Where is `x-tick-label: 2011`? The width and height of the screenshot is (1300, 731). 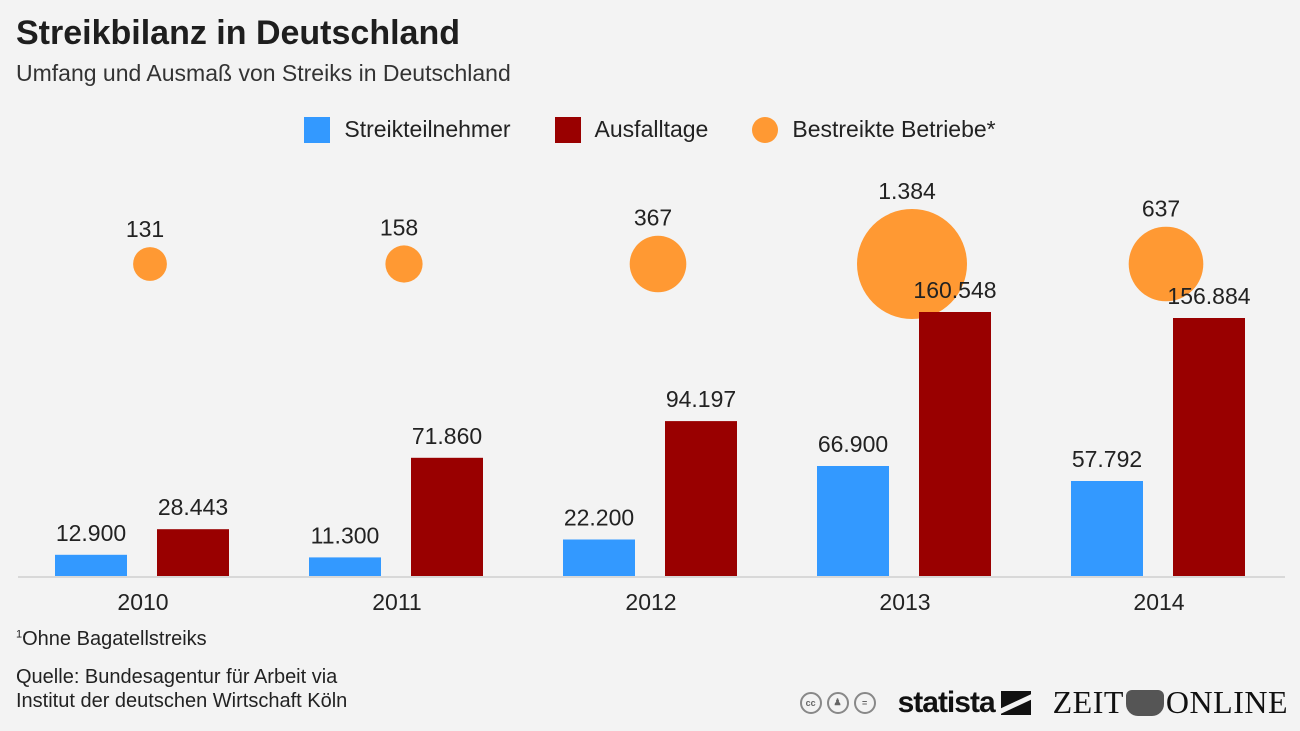
x-tick-label: 2011 is located at coordinates (396, 602).